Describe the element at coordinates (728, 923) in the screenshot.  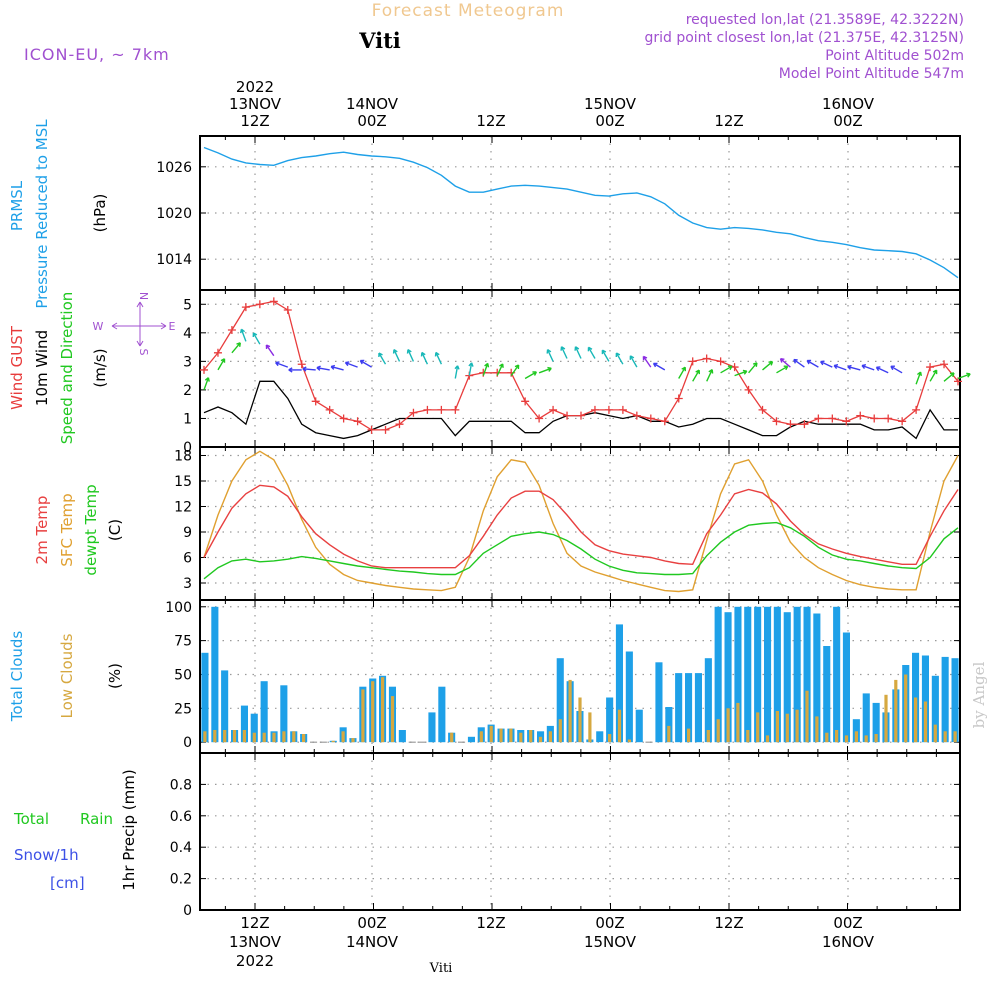
I see `bottom-hour-label: 12Z` at that location.